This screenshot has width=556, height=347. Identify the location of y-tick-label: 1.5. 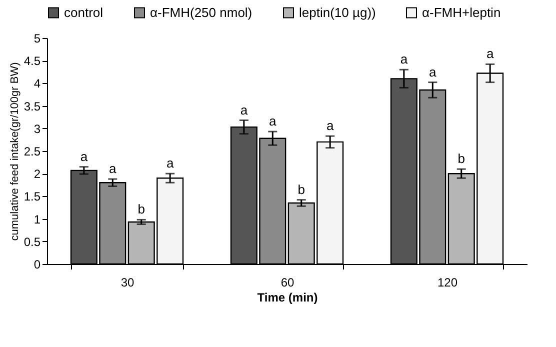
(32, 197).